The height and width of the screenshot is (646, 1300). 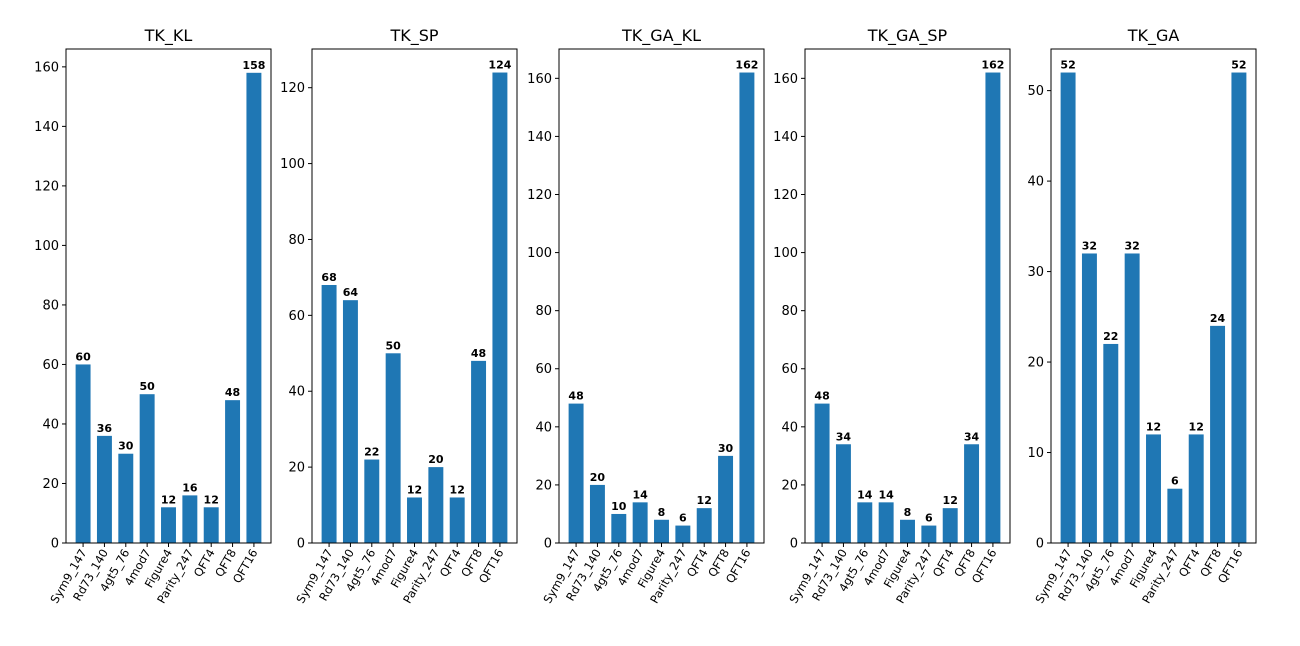 What do you see at coordinates (168, 36) in the screenshot?
I see `chart-title: TK_KL` at bounding box center [168, 36].